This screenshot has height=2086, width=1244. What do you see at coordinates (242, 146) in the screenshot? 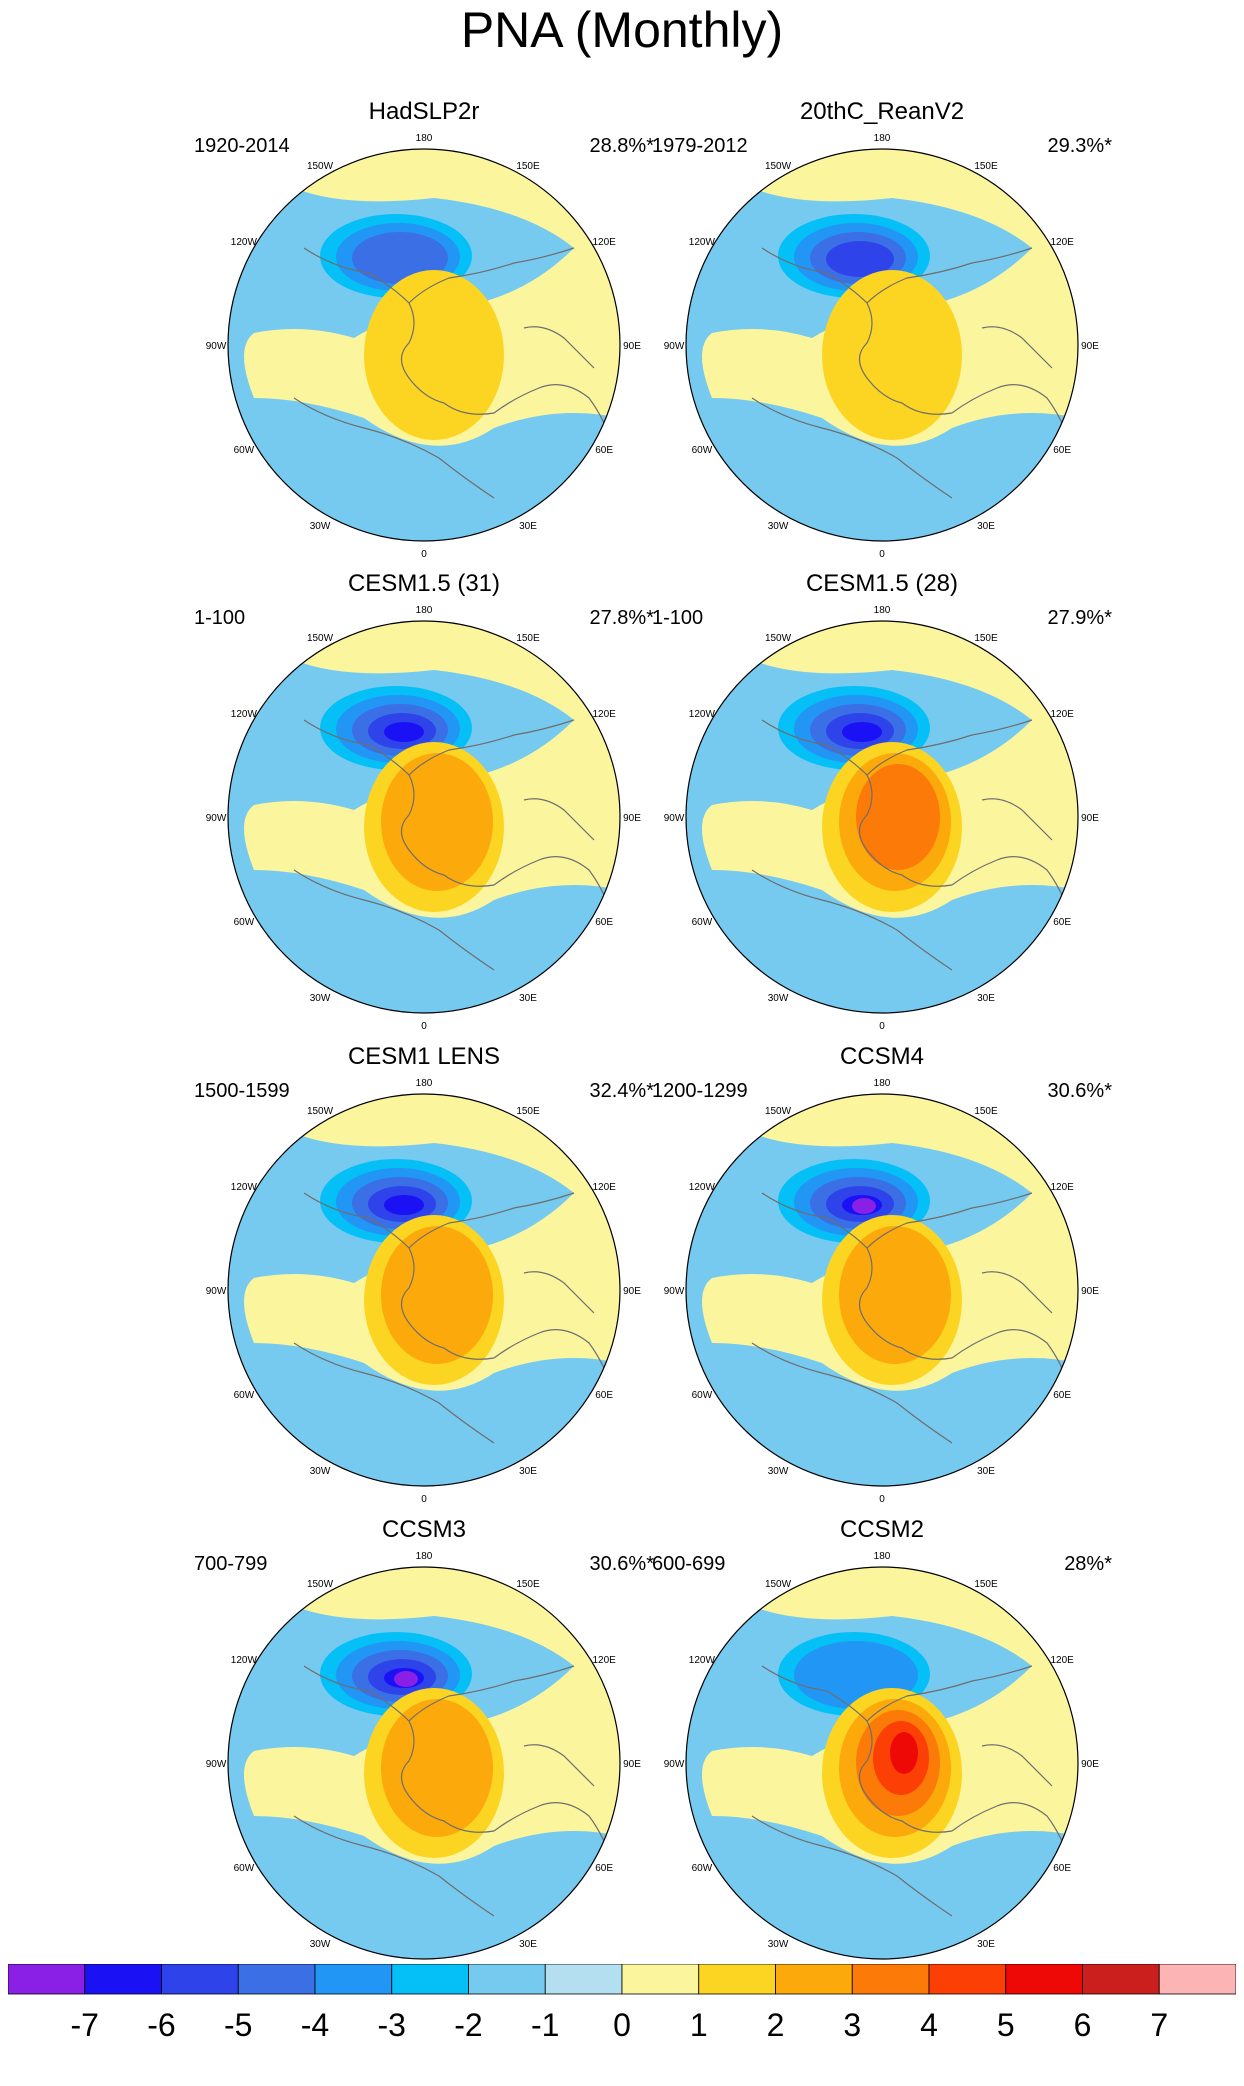
I see `panel-years: 1920-2014` at bounding box center [242, 146].